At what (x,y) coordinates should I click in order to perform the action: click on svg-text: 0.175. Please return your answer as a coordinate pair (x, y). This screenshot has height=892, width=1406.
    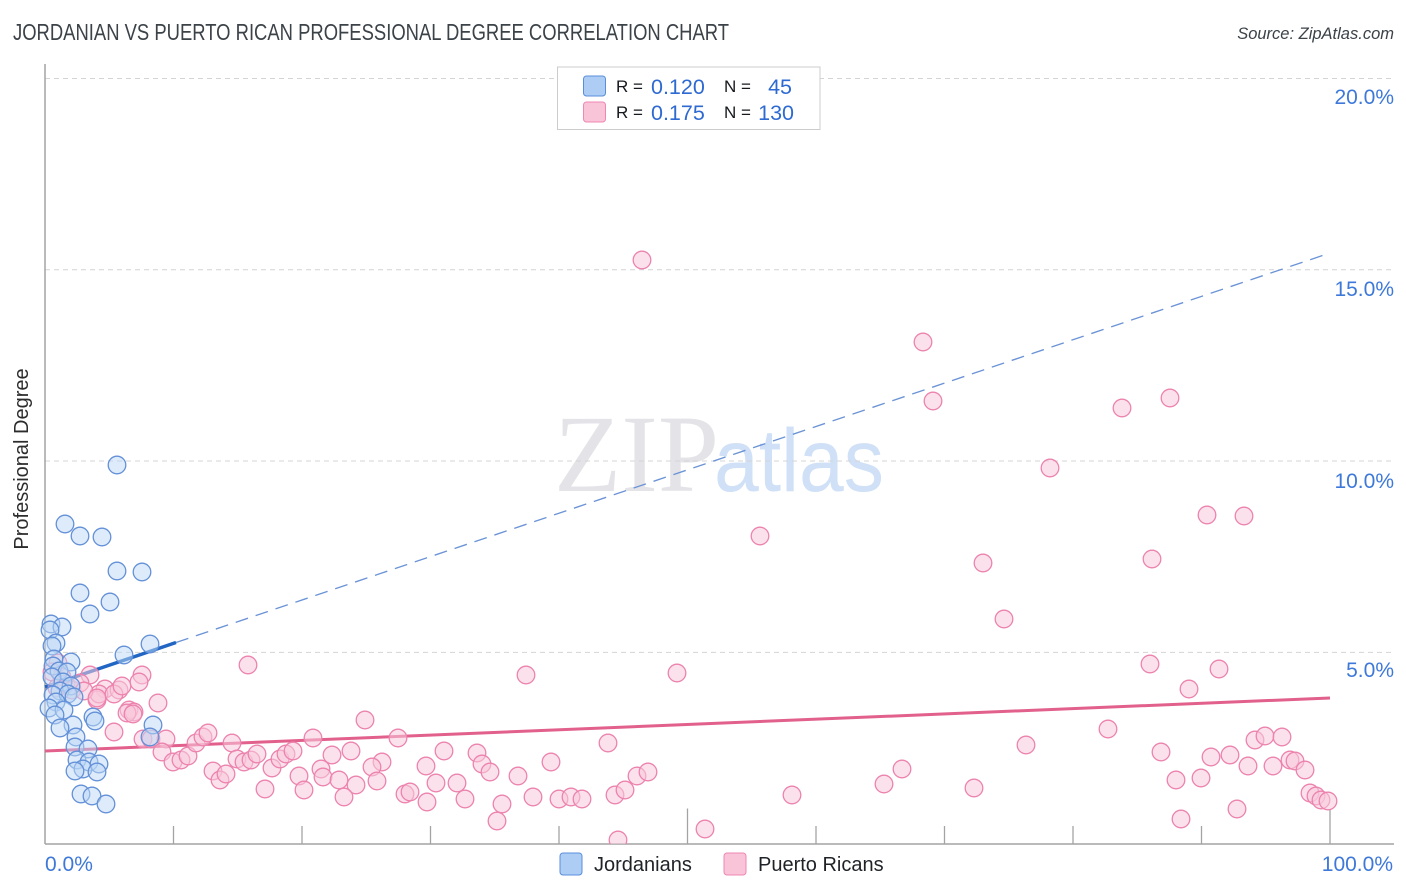
    Looking at the image, I should click on (678, 113).